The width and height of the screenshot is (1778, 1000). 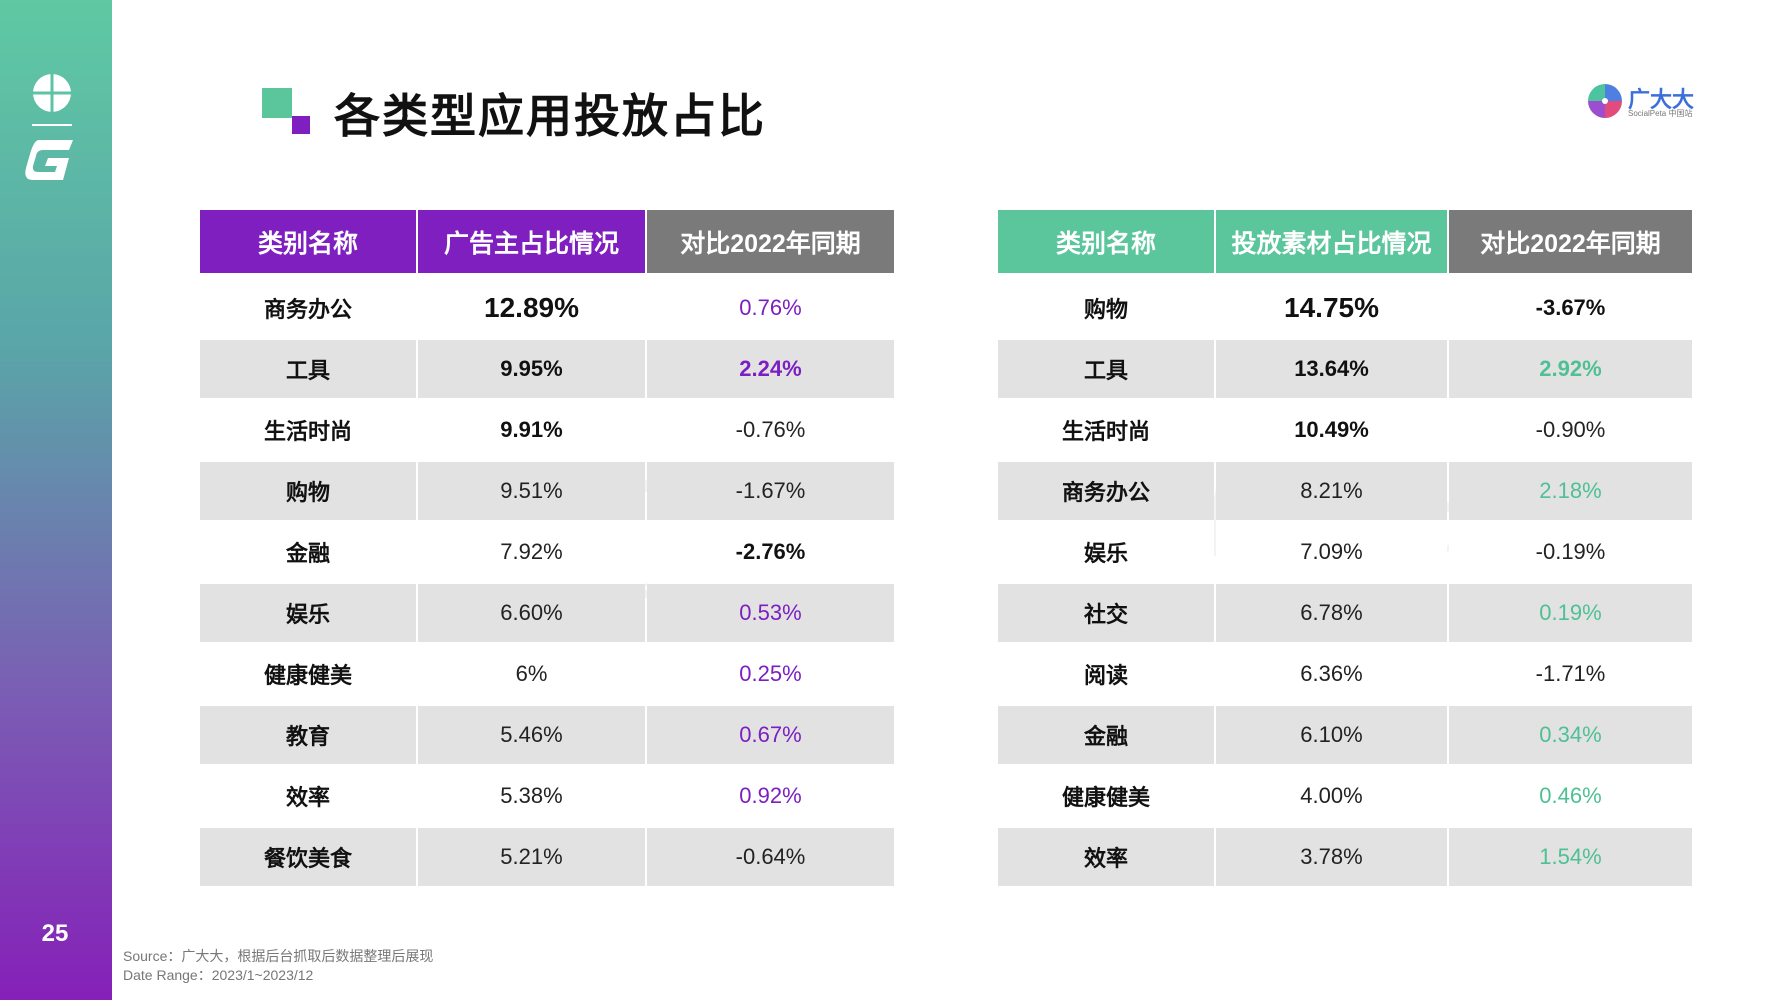 I want to click on change-cell: 2.24%, so click(x=770, y=367).